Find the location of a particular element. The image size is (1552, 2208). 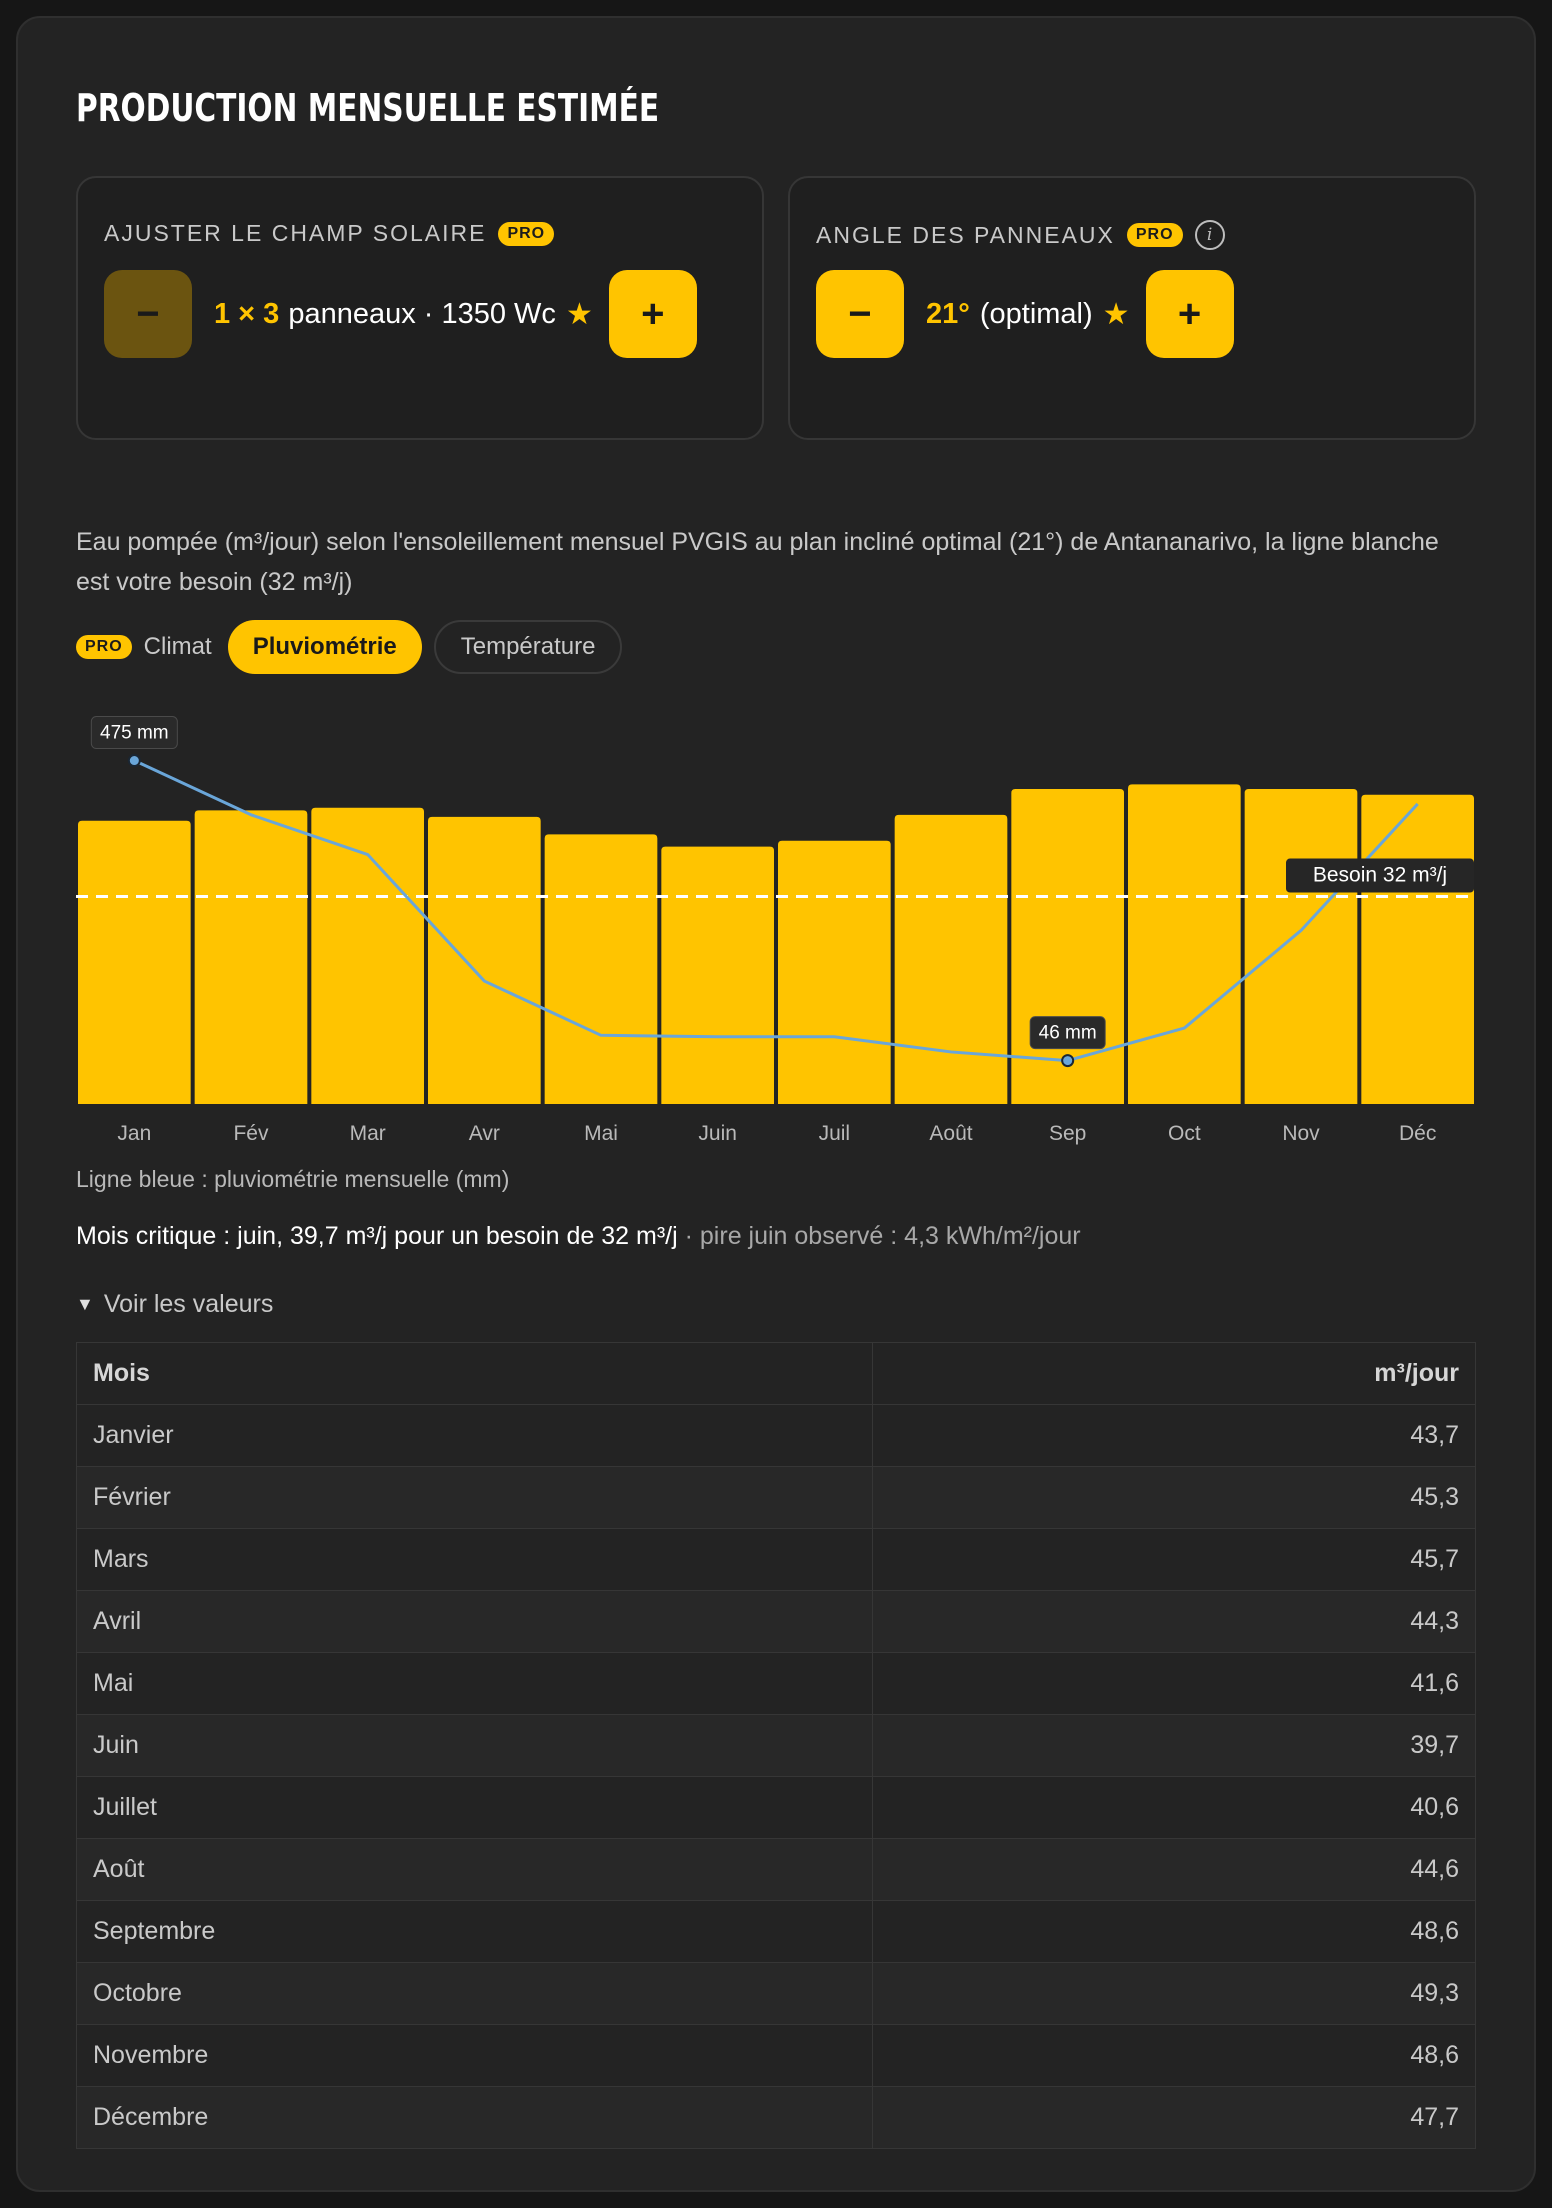

x-tick-label: Mai is located at coordinates (601, 1133).